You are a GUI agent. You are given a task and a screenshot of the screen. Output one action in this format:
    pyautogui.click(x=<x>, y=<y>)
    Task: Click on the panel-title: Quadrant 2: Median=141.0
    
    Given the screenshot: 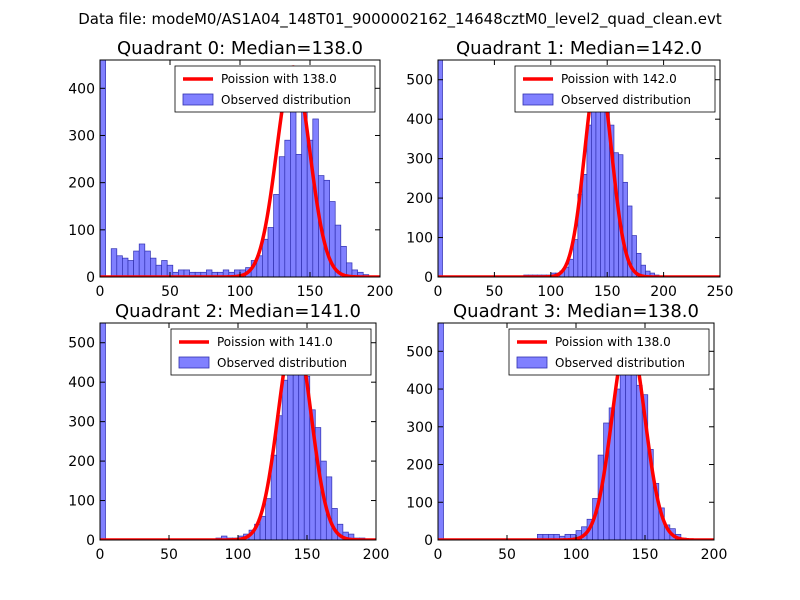 What is the action you would take?
    pyautogui.click(x=238, y=311)
    